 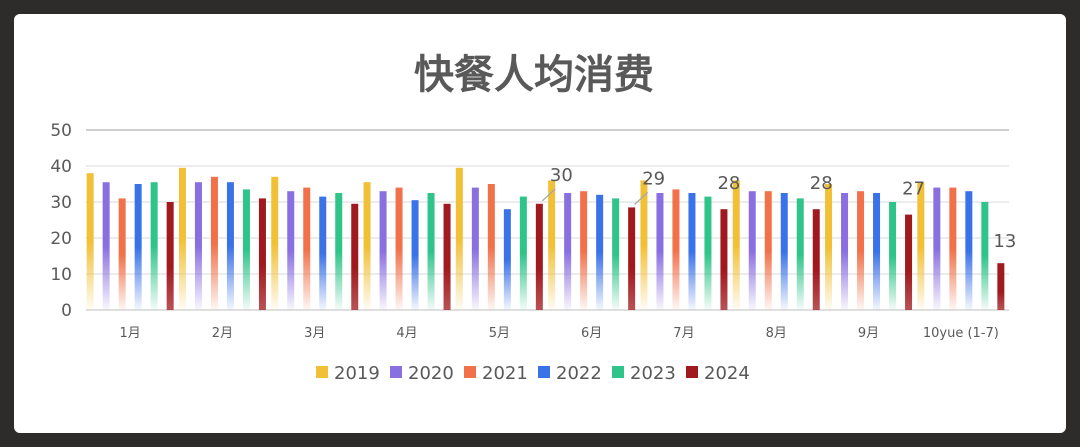 What do you see at coordinates (499, 333) in the screenshot?
I see `x-tick-label: 5月` at bounding box center [499, 333].